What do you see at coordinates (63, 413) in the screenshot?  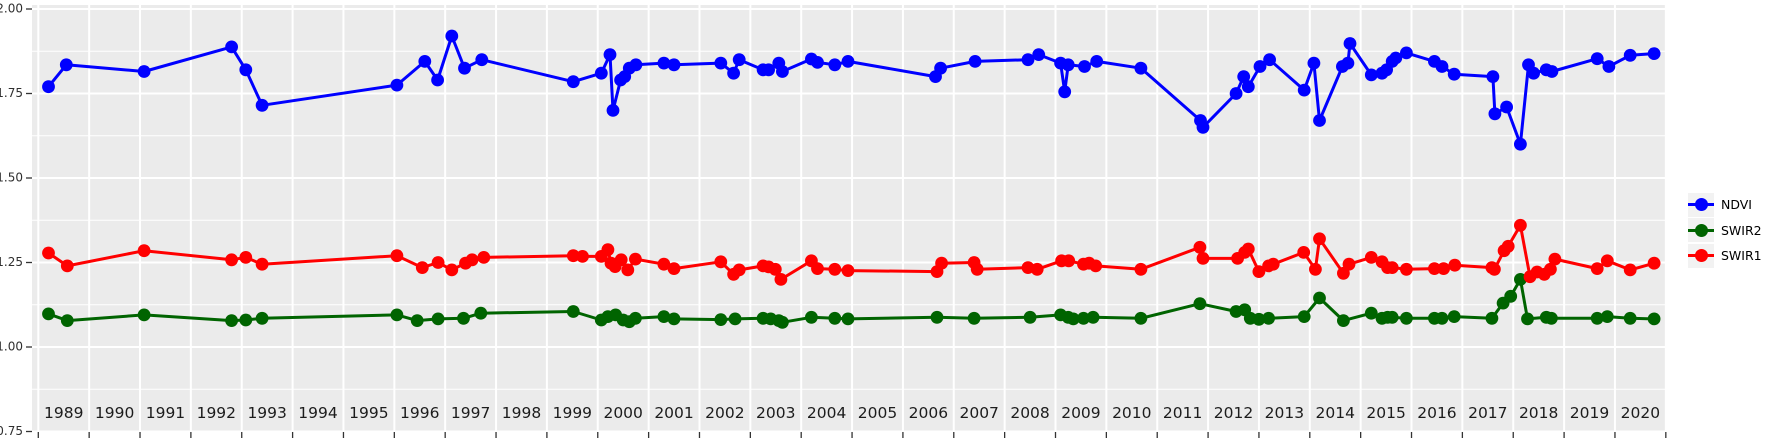 I see `x-tick-label: 1989` at bounding box center [63, 413].